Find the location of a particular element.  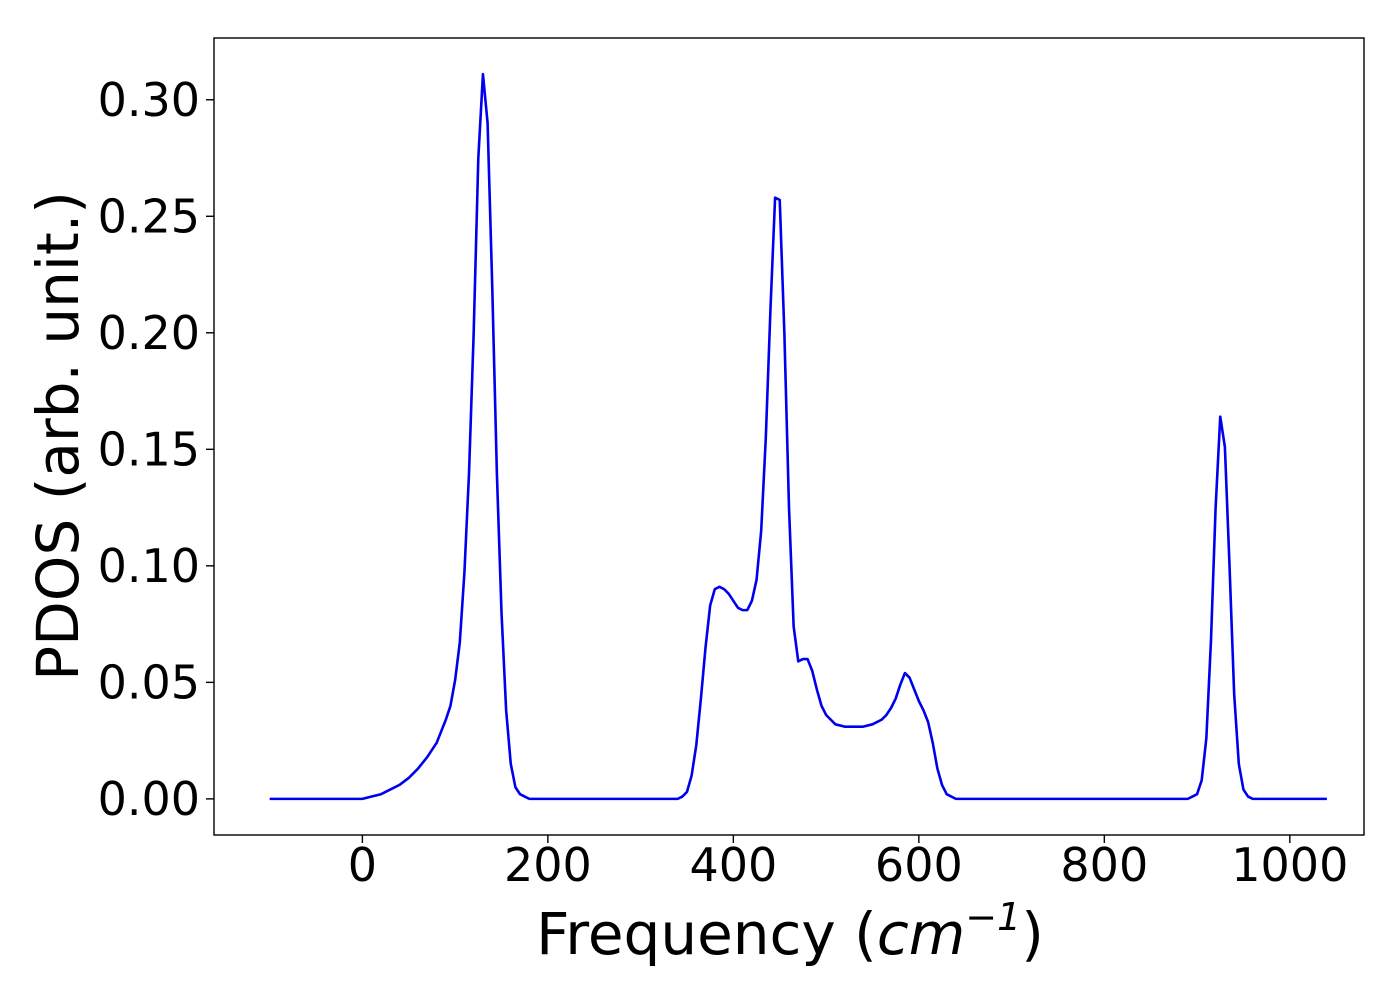

y-tick-label: 0.15 is located at coordinates (149, 449).